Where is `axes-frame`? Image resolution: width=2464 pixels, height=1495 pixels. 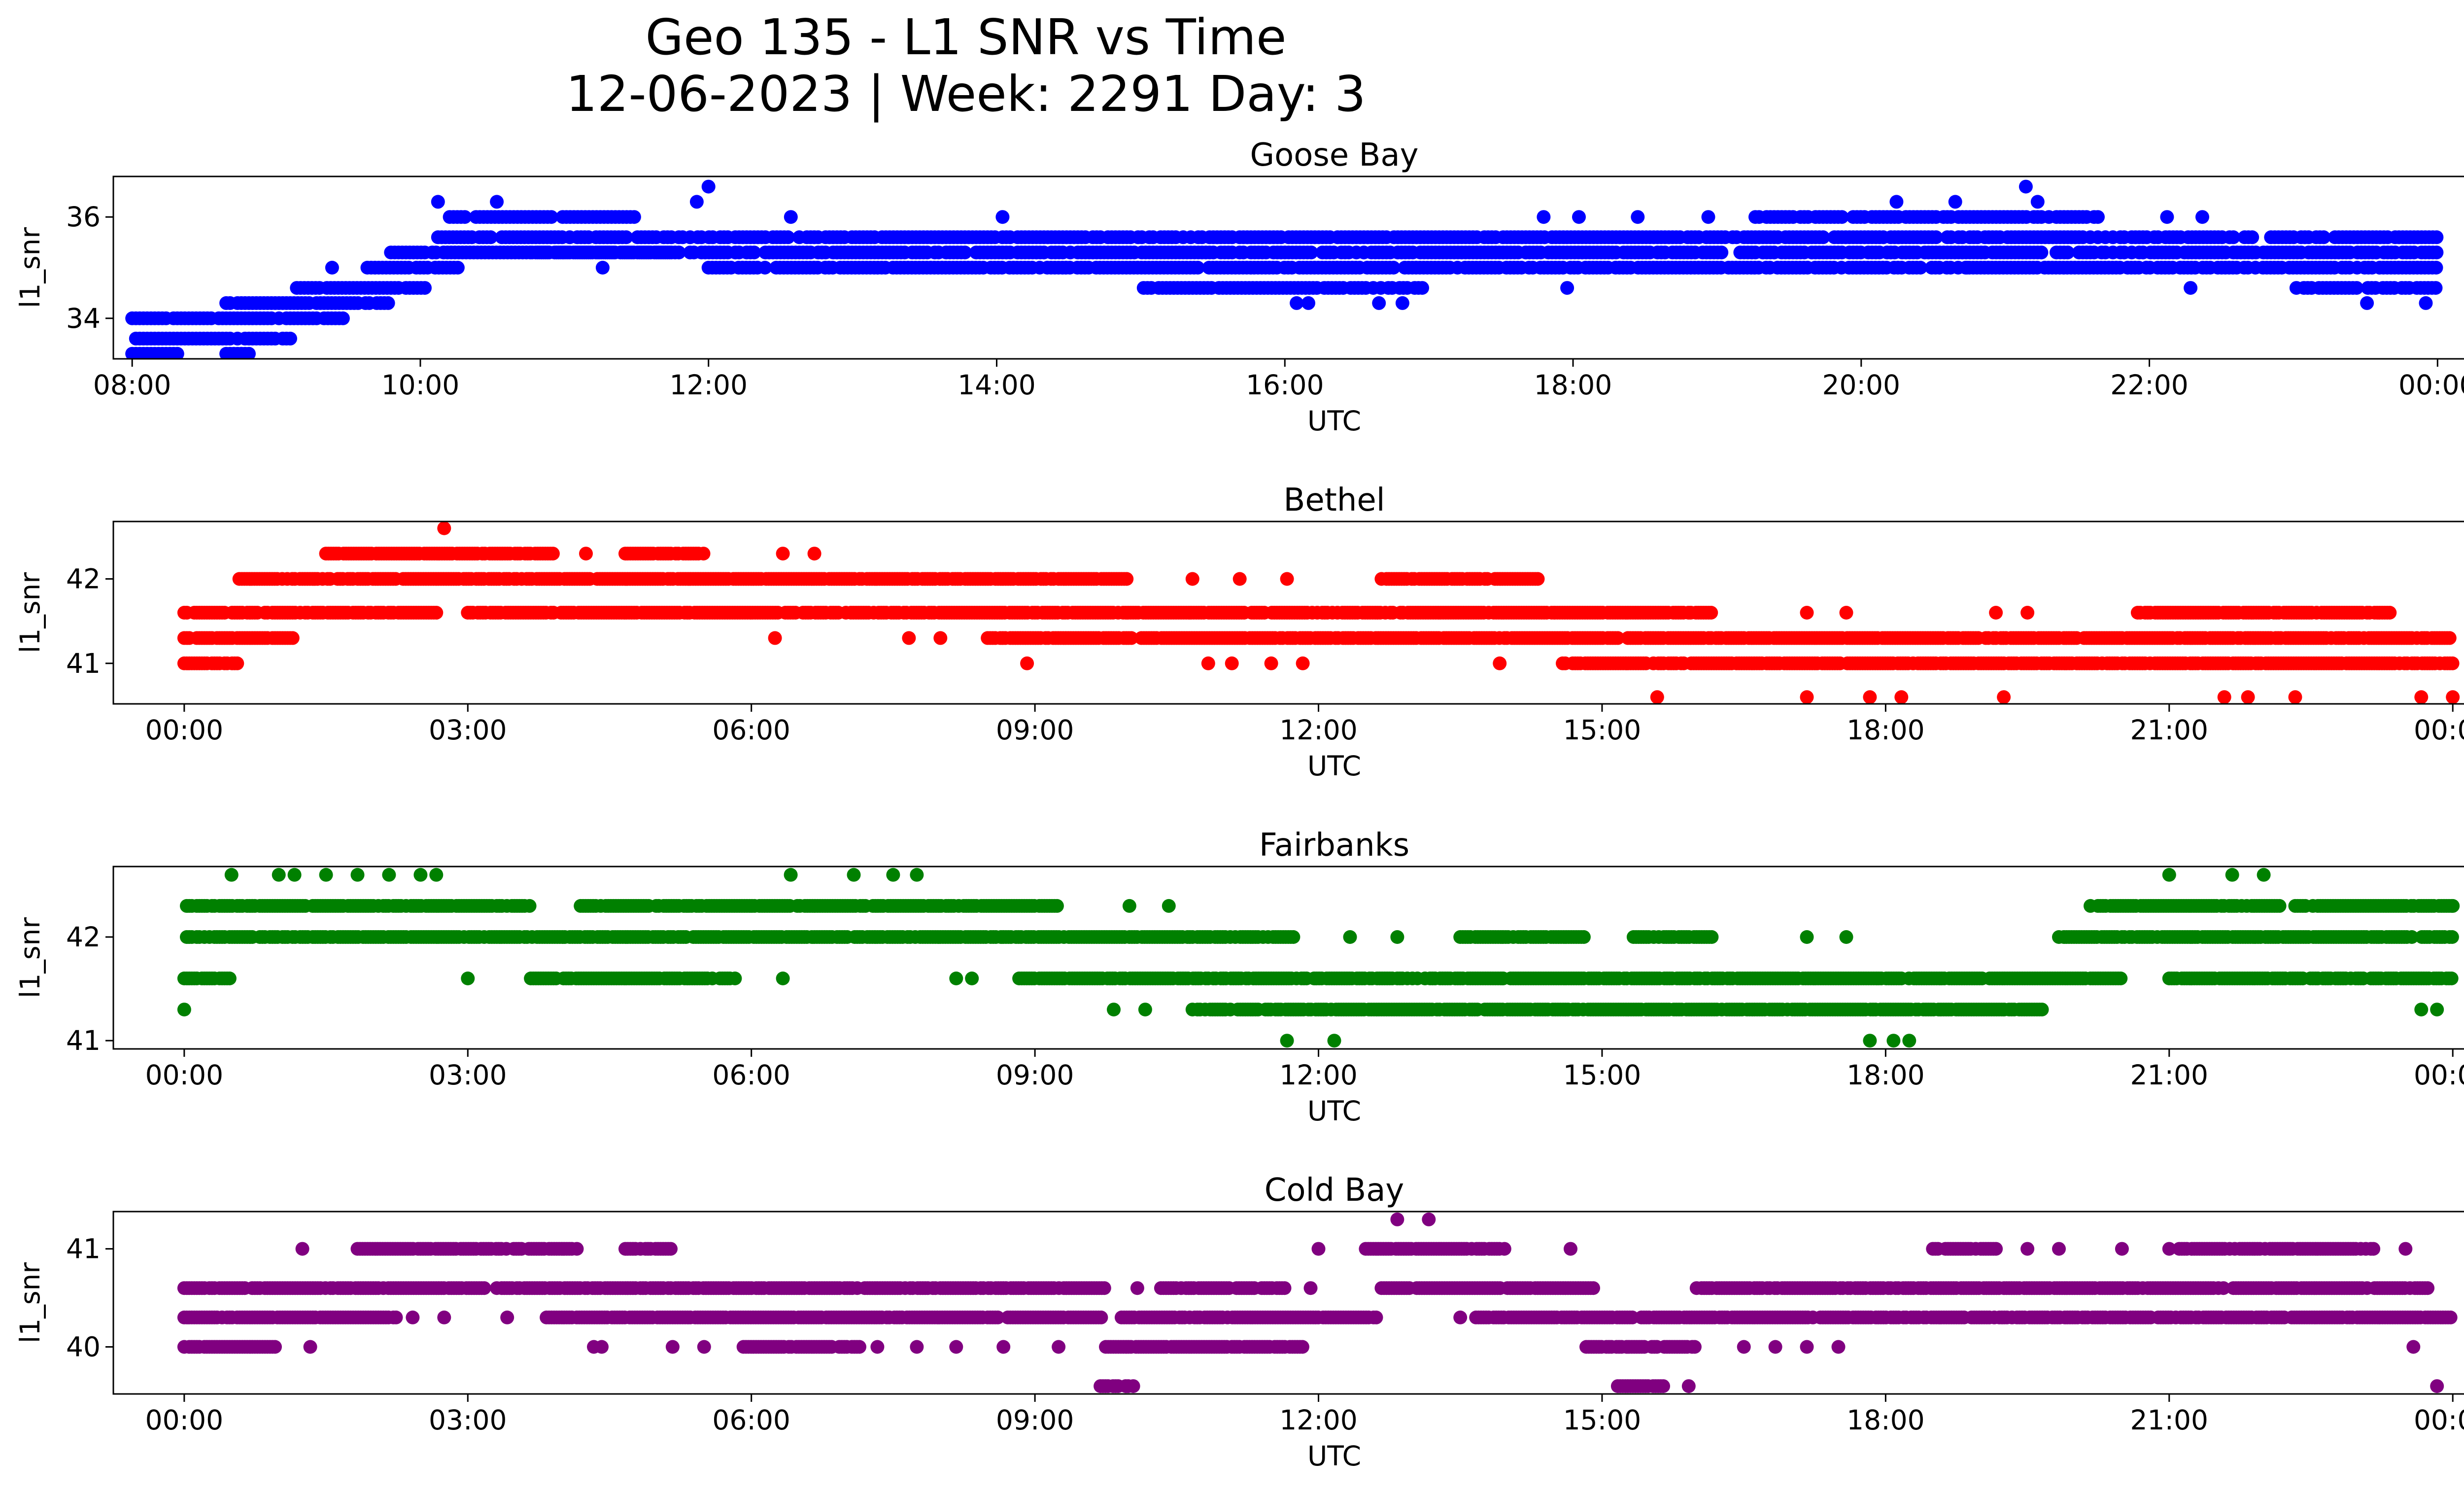 axes-frame is located at coordinates (1288, 267).